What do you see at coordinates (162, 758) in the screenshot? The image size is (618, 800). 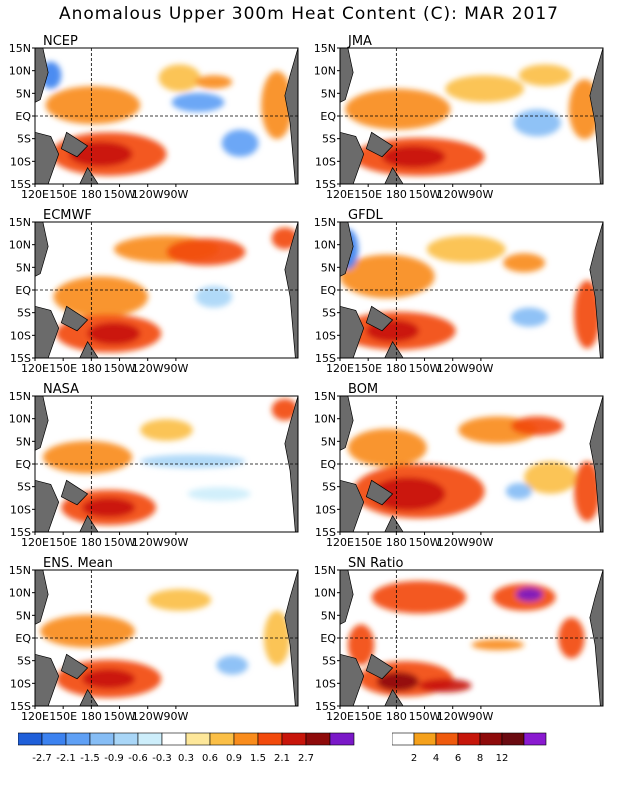 I see `colorbar-label: -0.3` at bounding box center [162, 758].